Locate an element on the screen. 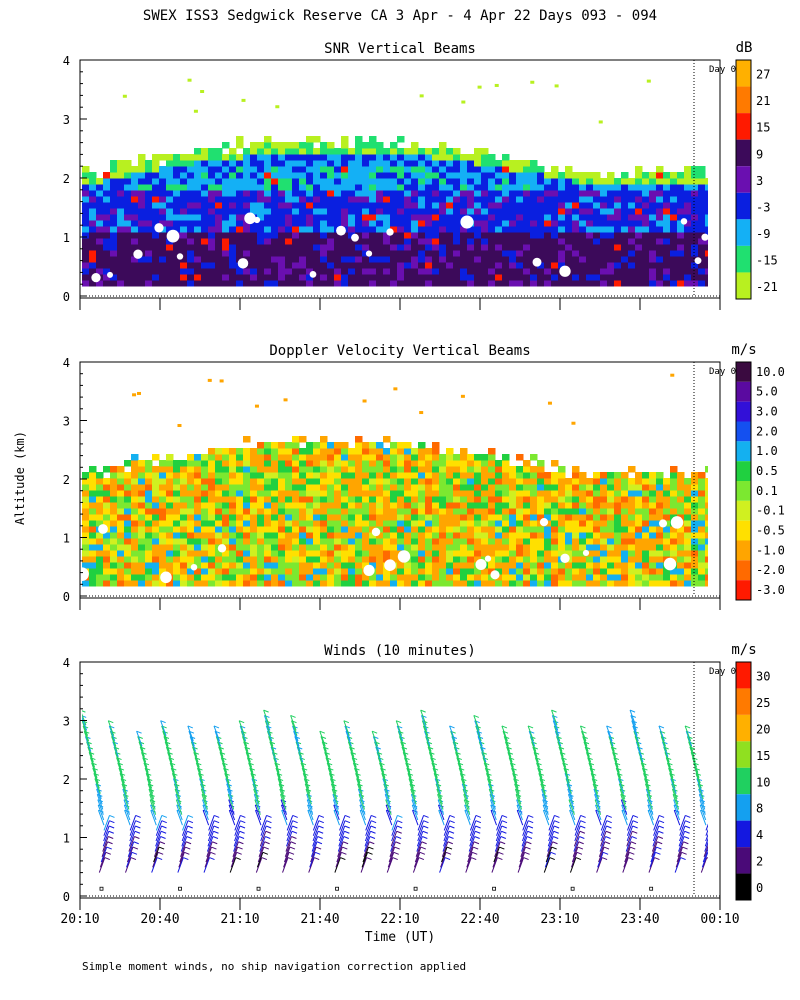  colorbar-frame is located at coordinates (743, 179).